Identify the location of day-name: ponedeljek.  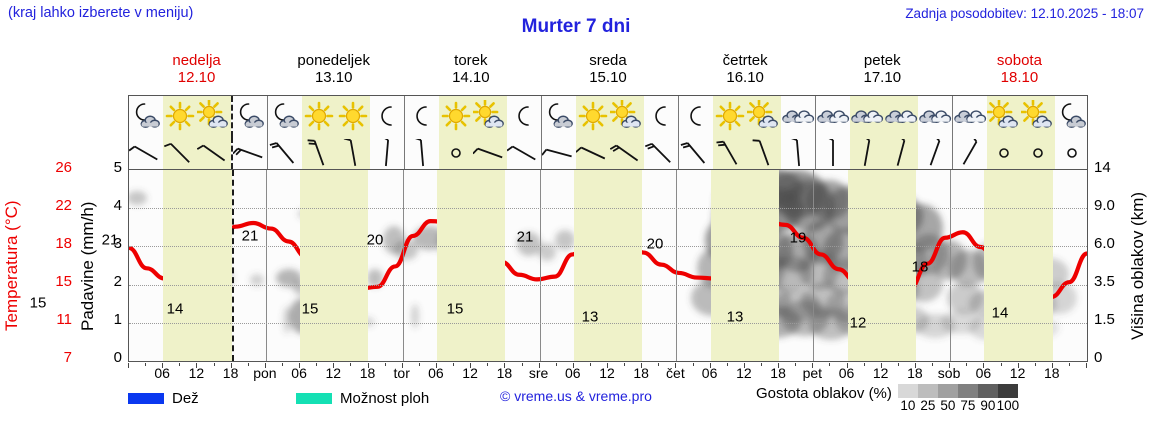
(333, 60).